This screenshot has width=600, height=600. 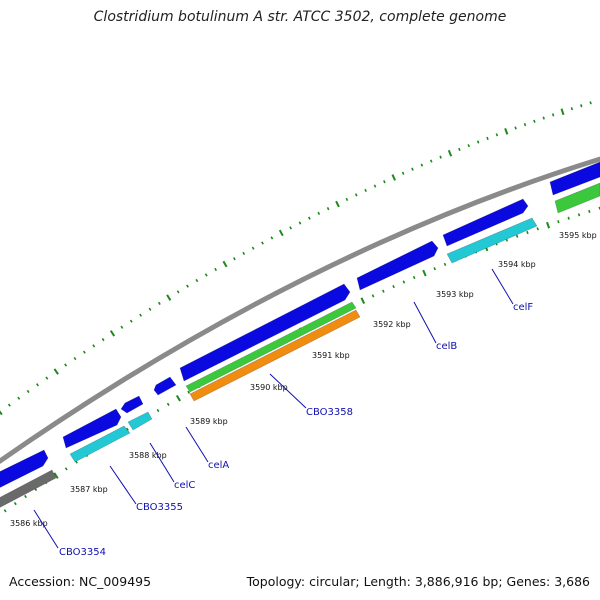 I want to click on gene-label-cela: celA, so click(x=218, y=465).